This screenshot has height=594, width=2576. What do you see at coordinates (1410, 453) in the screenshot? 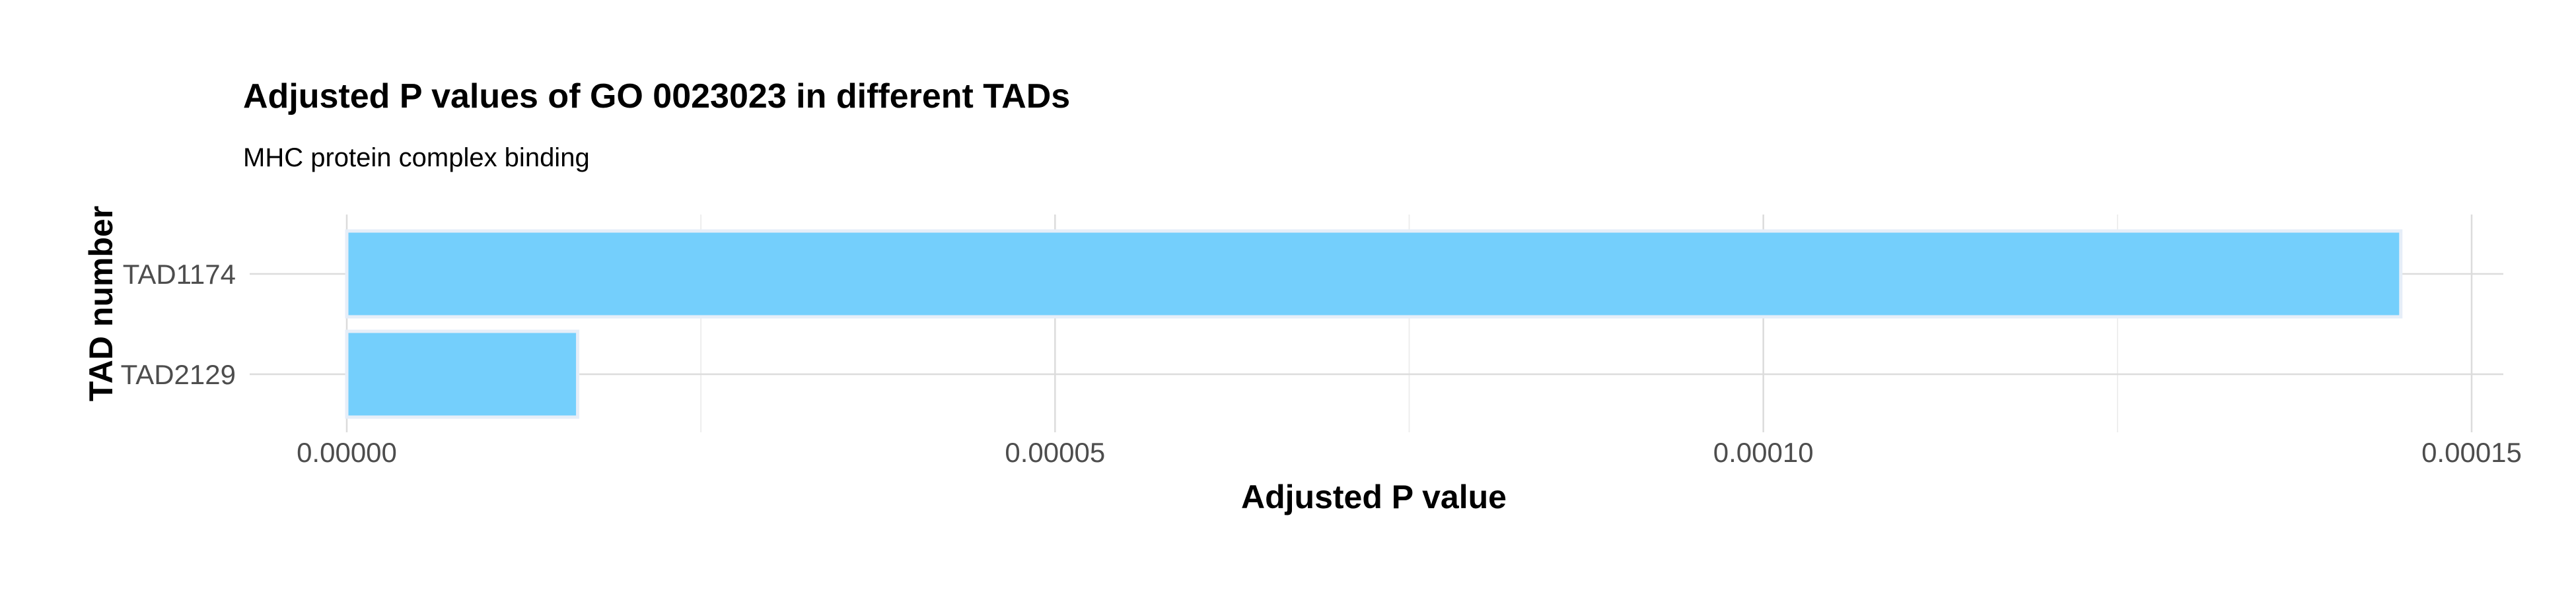
I see `x-axis-tick-labels: 0.00000 0.00005 0.00010 0.00015` at bounding box center [1410, 453].